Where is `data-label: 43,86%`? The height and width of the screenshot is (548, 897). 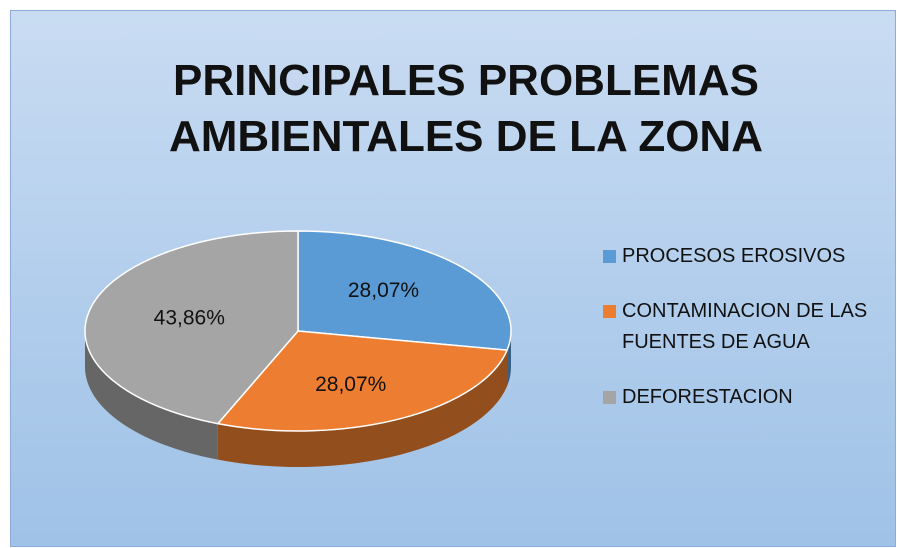
data-label: 43,86% is located at coordinates (189, 318).